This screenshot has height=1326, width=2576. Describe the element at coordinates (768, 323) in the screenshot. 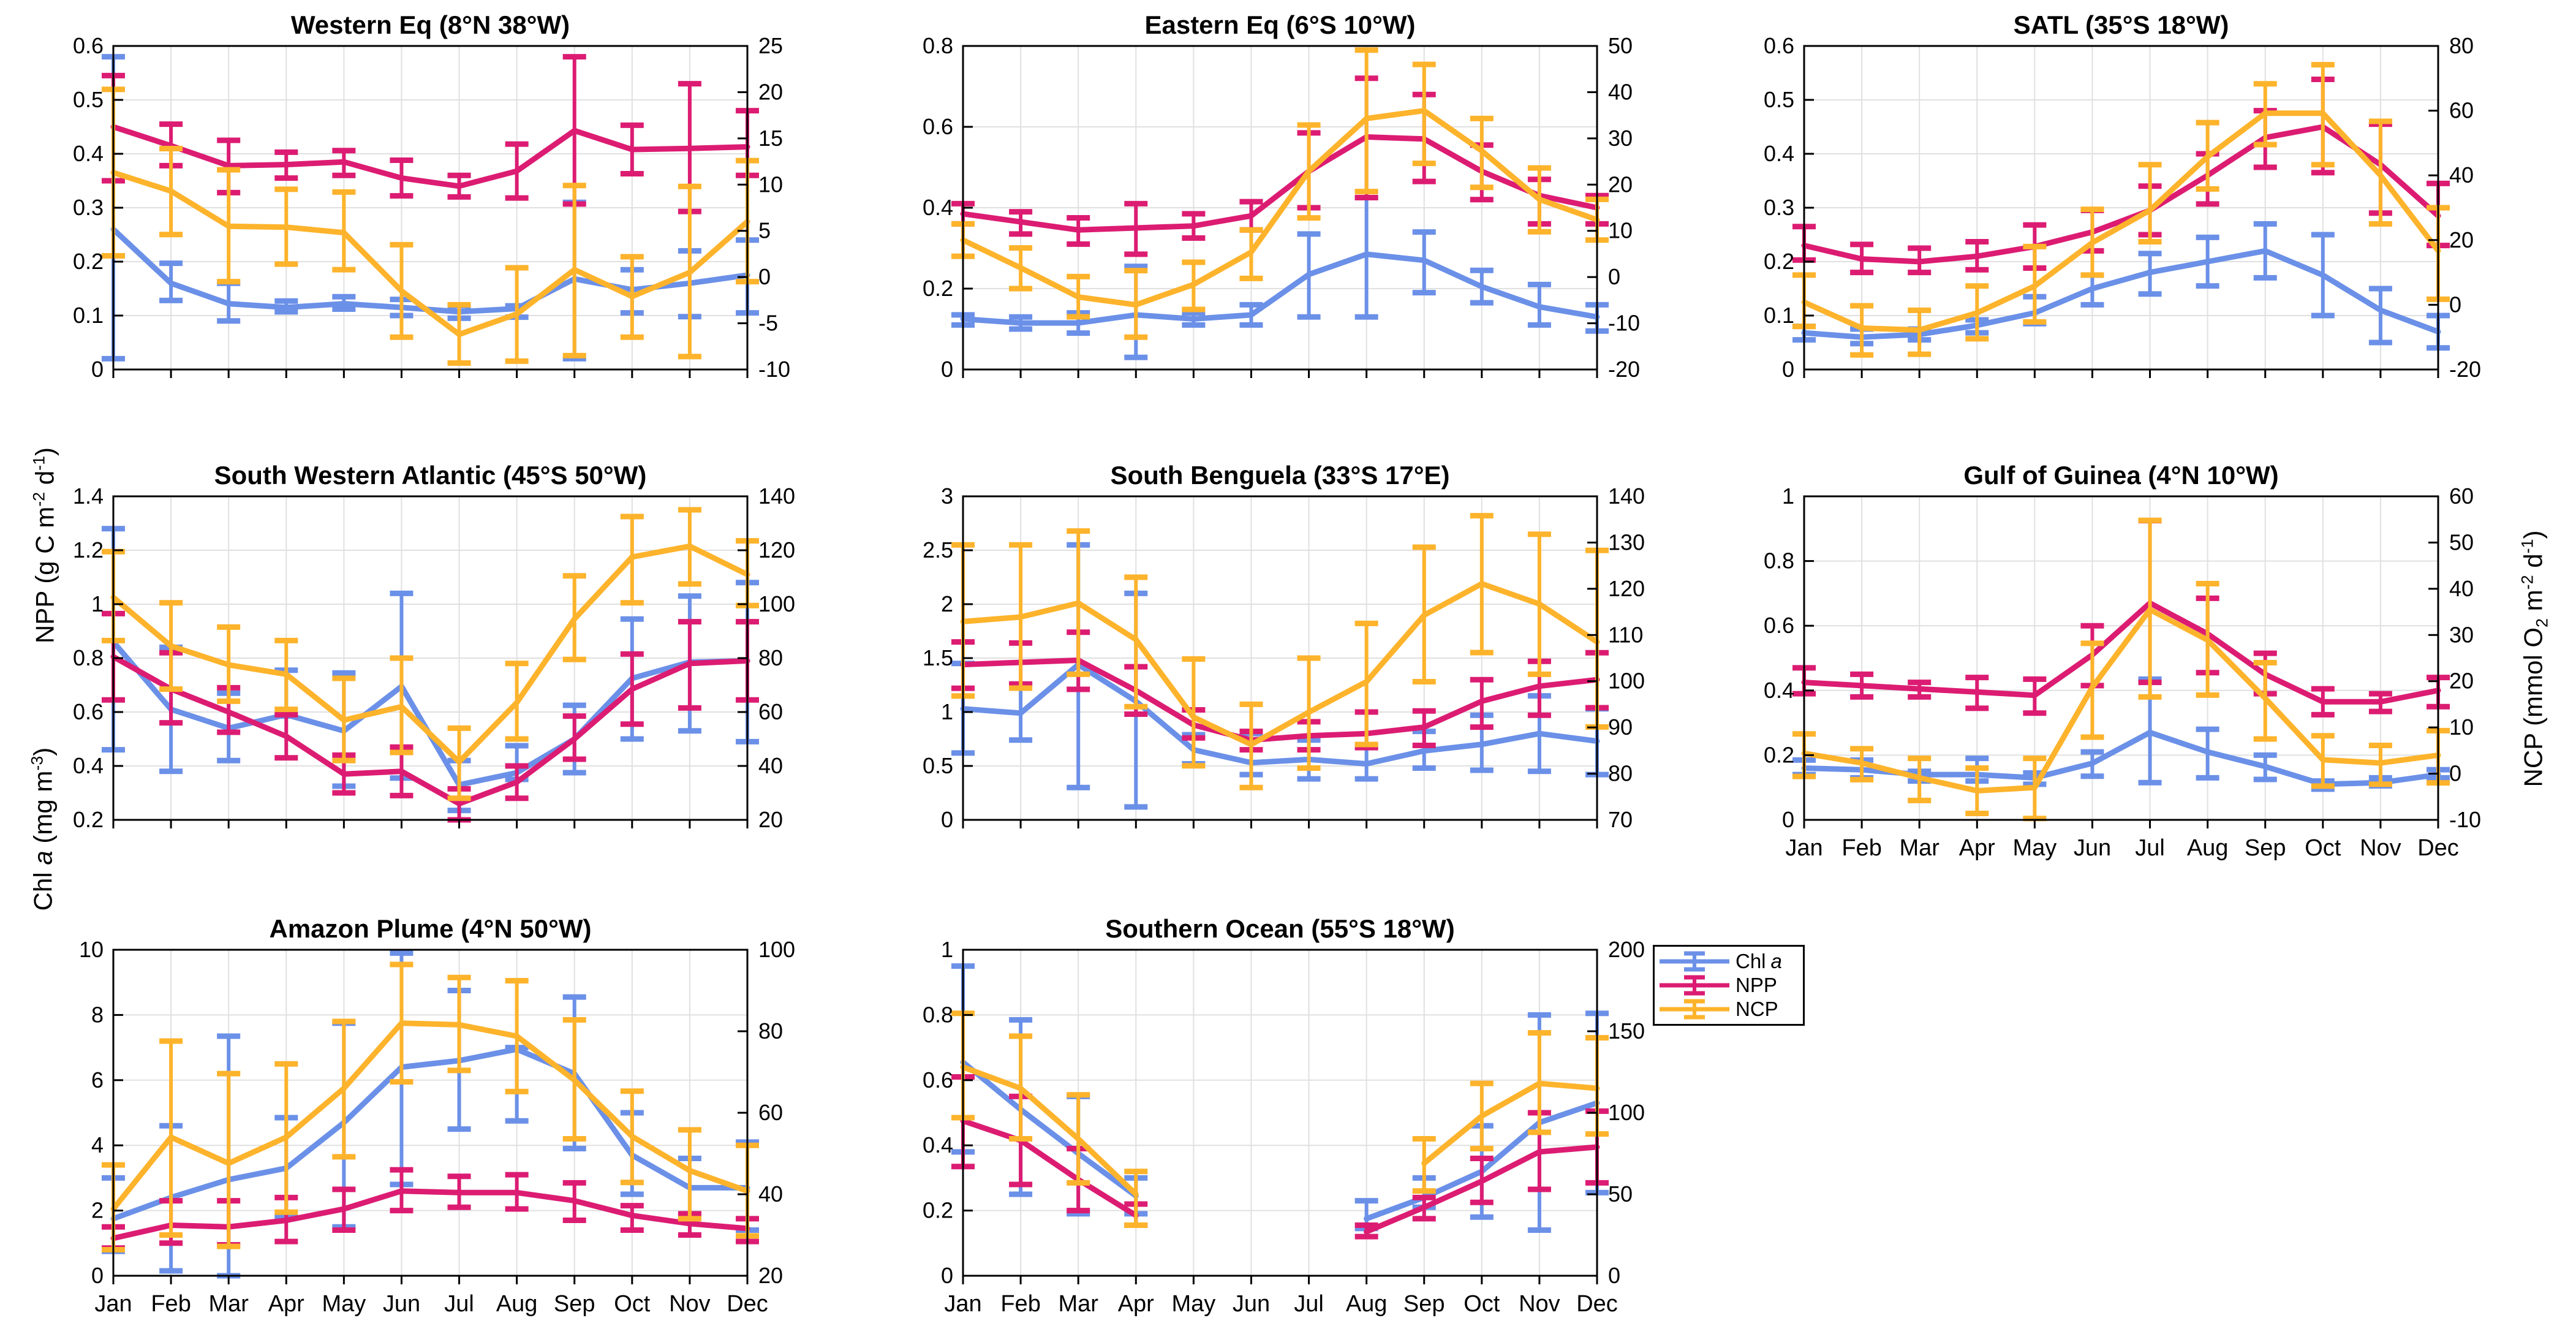

I see `tick-label: -5` at that location.